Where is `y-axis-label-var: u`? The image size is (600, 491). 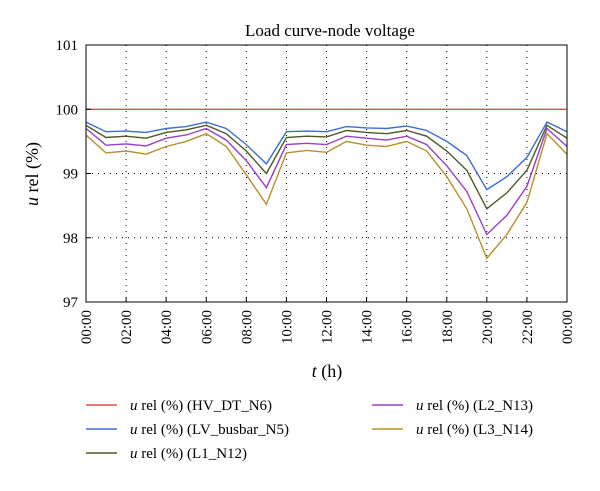
y-axis-label-var: u is located at coordinates (32, 201).